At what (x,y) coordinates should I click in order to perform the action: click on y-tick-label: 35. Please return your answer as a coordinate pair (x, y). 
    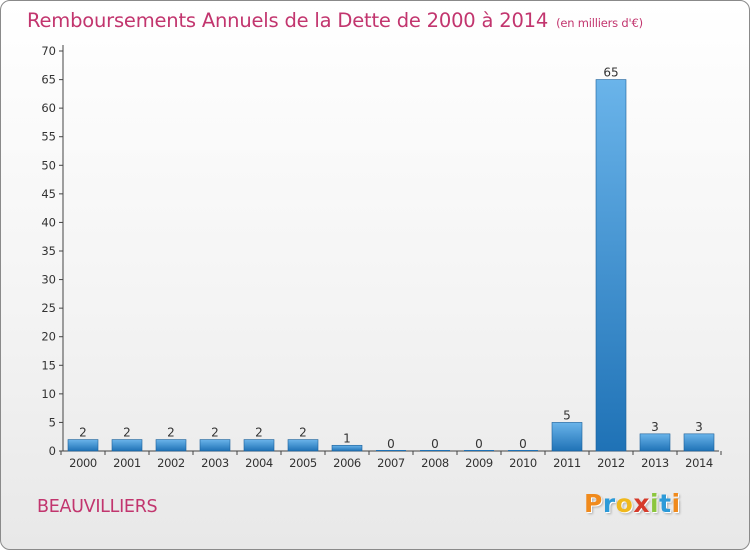
    Looking at the image, I should click on (48, 251).